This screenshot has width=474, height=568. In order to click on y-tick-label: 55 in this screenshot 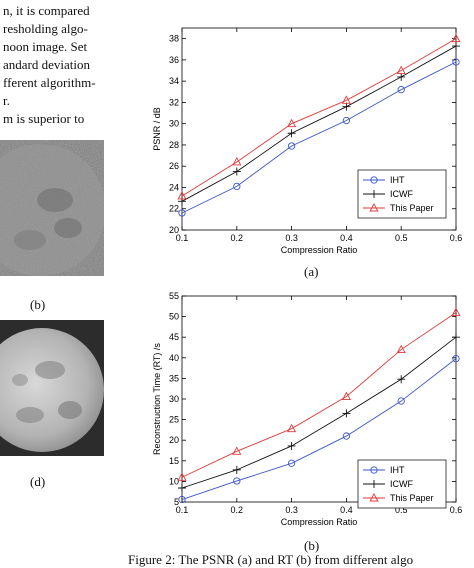, I will do `click(174, 296)`.